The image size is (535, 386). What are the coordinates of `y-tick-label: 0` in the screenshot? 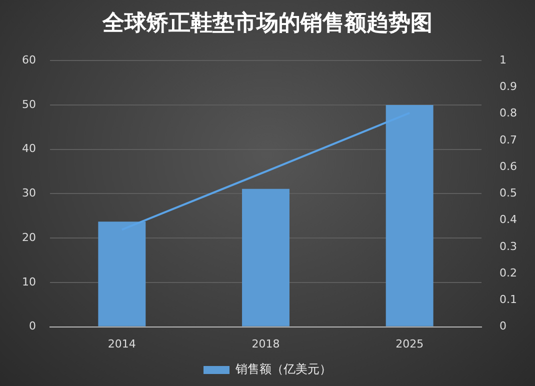 It's located at (32, 326).